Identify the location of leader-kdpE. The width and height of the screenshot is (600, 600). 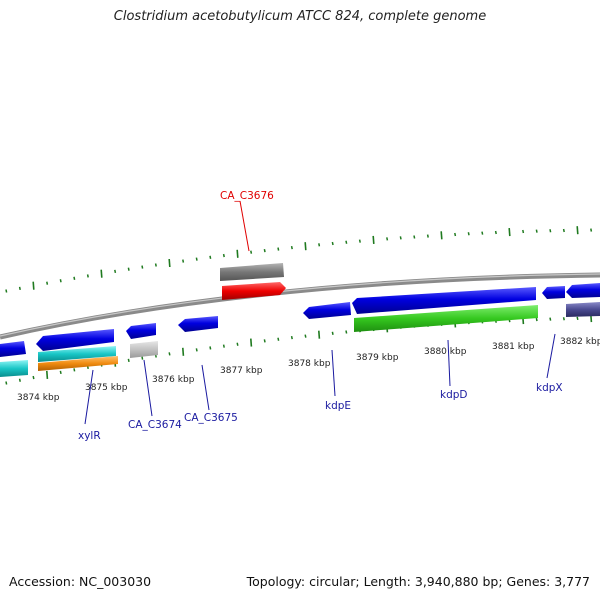
(333, 373).